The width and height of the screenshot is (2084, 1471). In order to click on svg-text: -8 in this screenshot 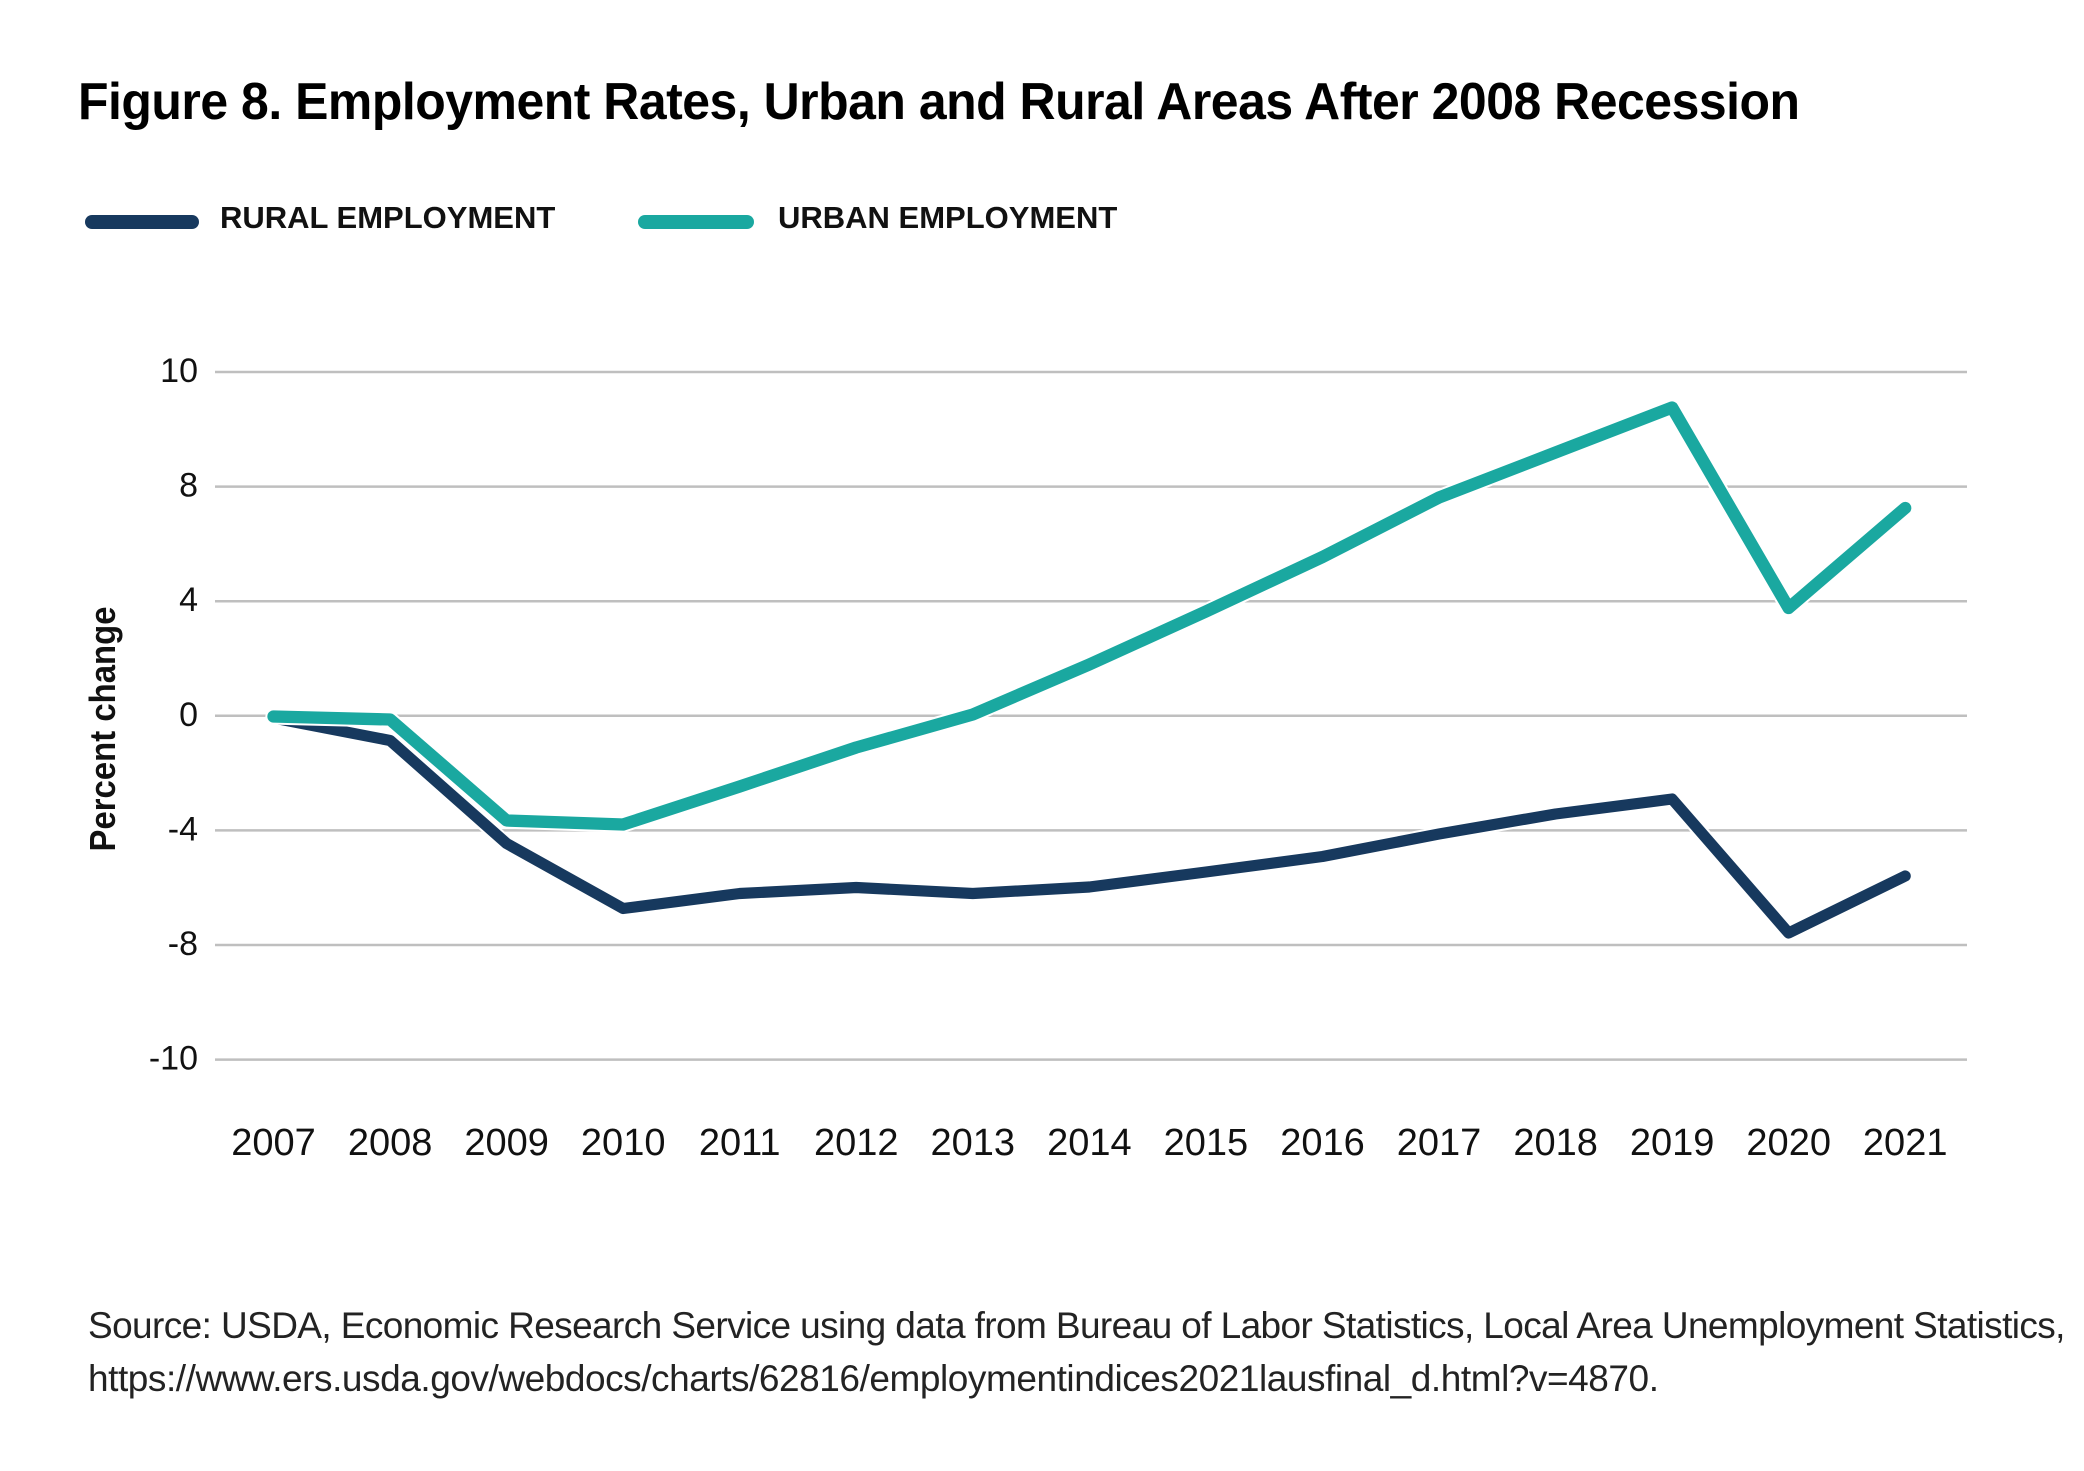, I will do `click(183, 944)`.